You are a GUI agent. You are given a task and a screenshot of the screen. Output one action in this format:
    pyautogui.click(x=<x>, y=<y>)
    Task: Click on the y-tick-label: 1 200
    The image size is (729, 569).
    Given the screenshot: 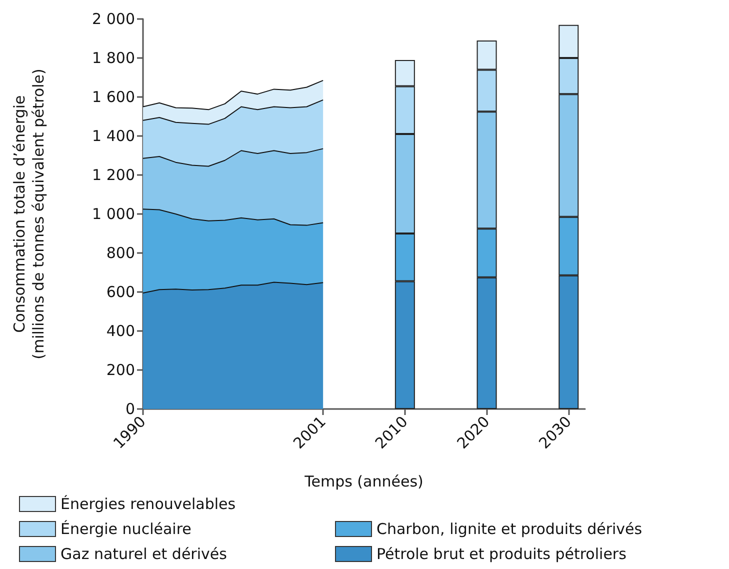 What is the action you would take?
    pyautogui.click(x=113, y=175)
    